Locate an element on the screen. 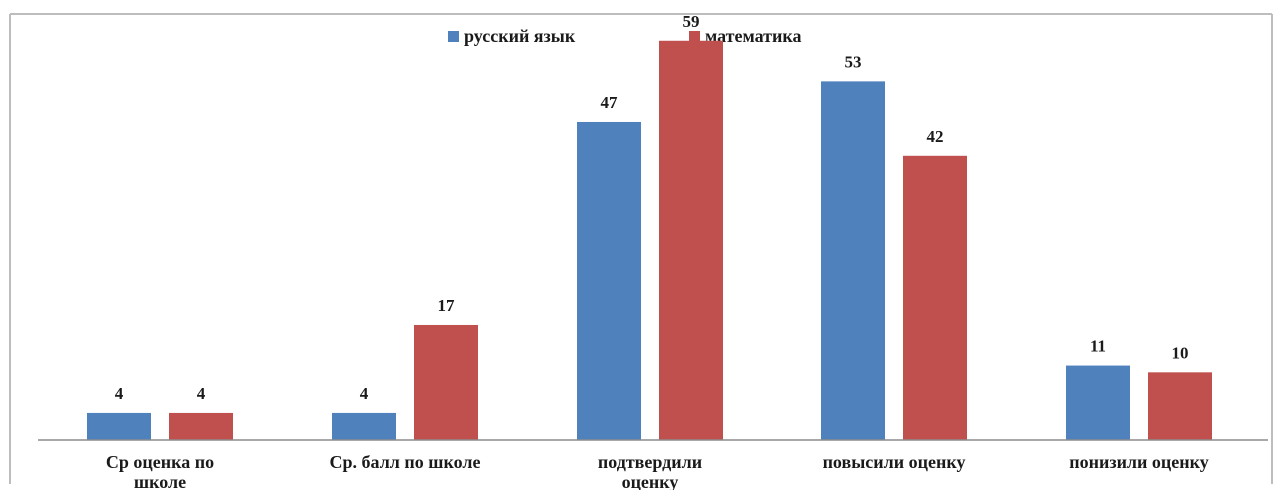 Image resolution: width=1279 pixels, height=490 pixels. category-label-3: повысили оценку is located at coordinates (894, 462).